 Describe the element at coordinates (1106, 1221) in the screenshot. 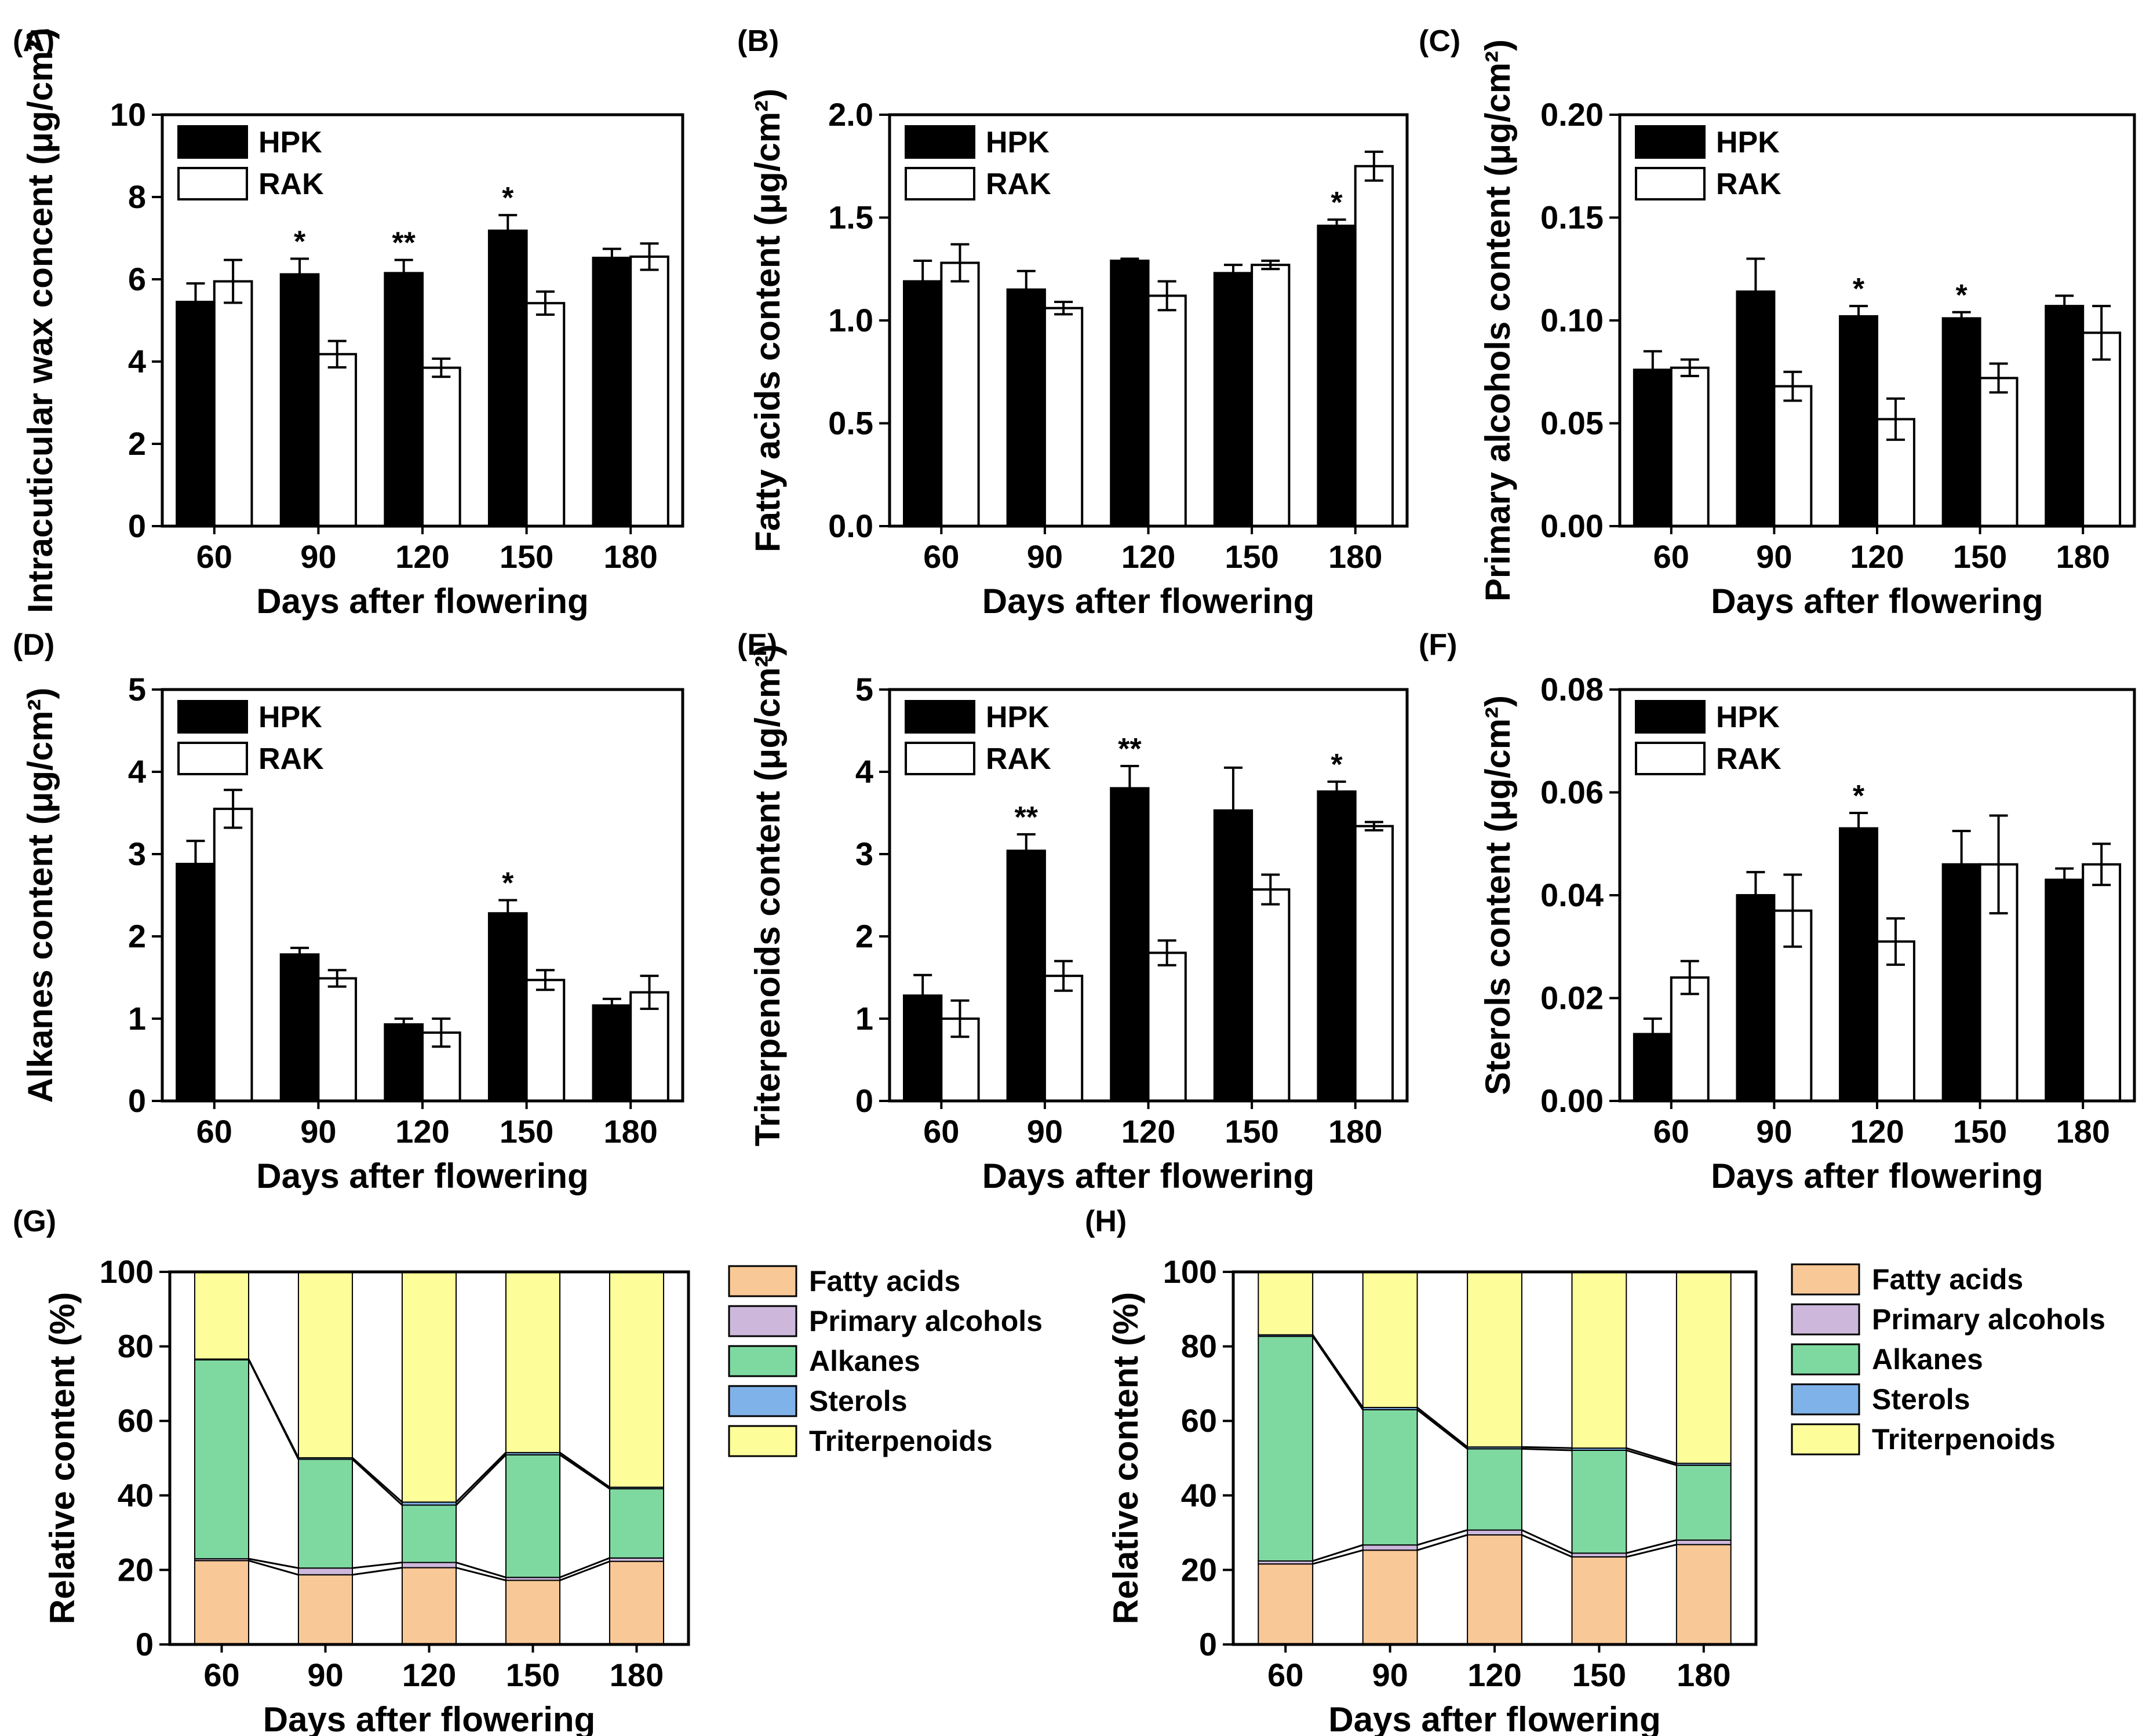

I see `panel-label: (H)` at that location.